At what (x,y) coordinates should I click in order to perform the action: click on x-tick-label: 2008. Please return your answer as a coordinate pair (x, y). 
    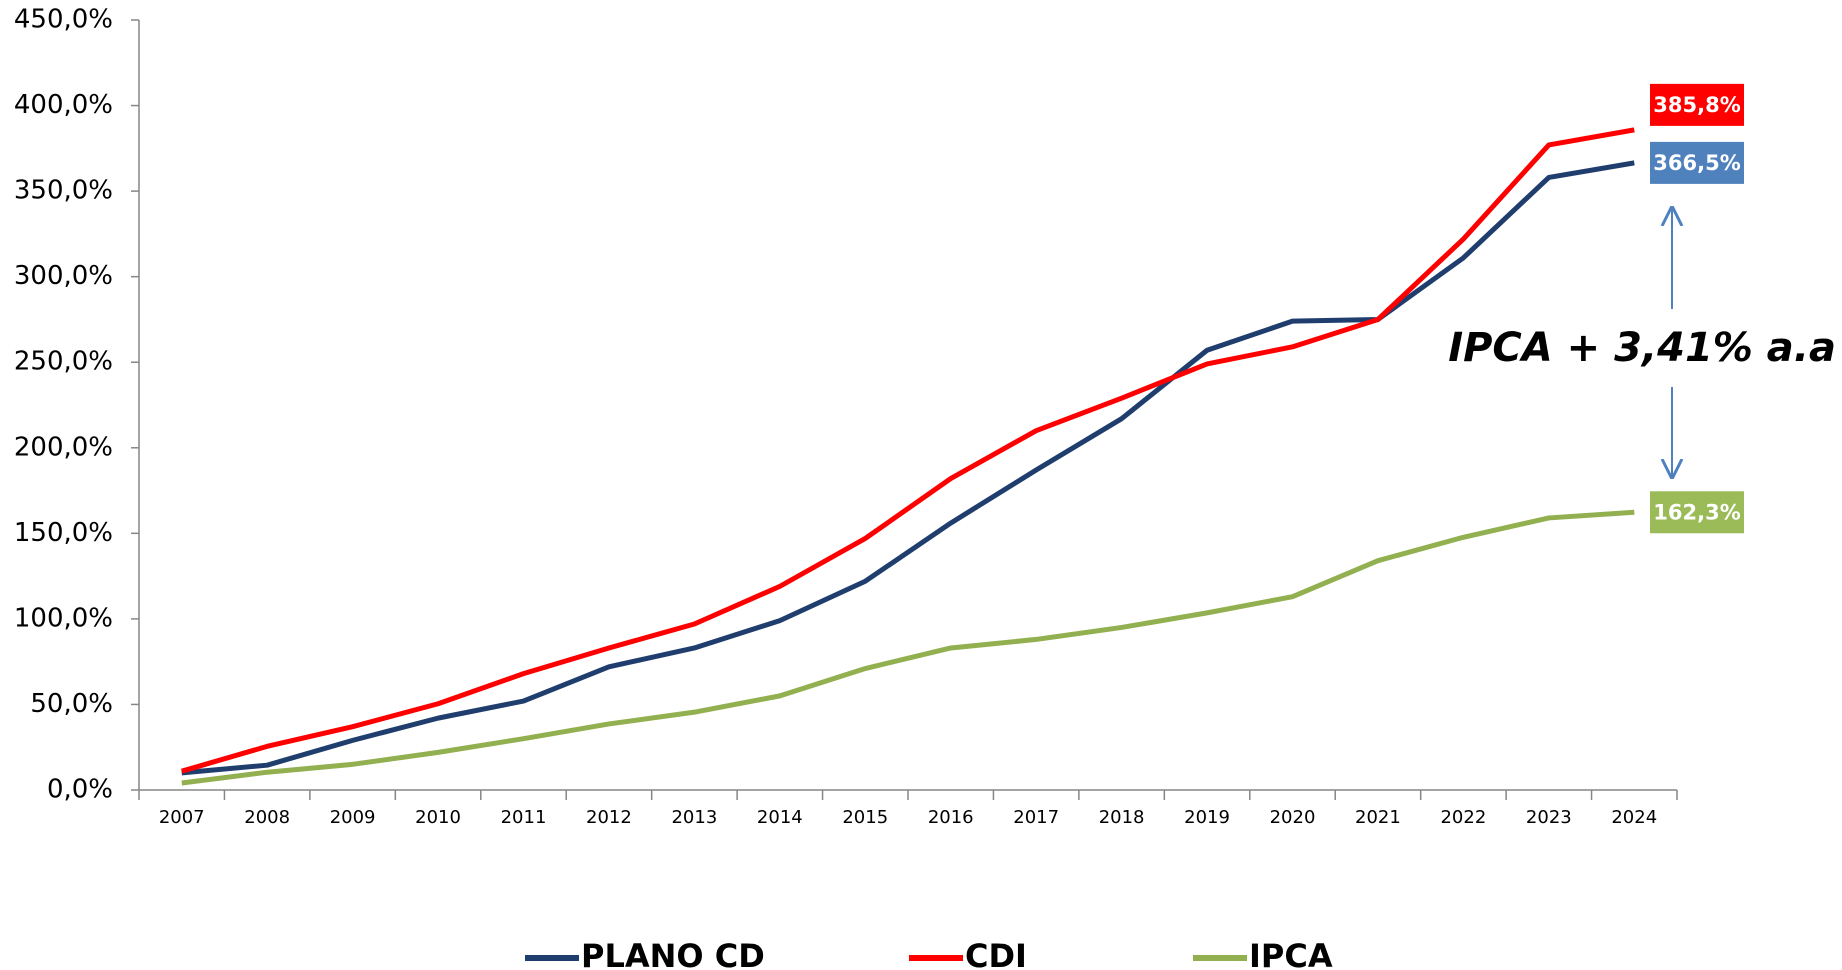
    Looking at the image, I should click on (267, 817).